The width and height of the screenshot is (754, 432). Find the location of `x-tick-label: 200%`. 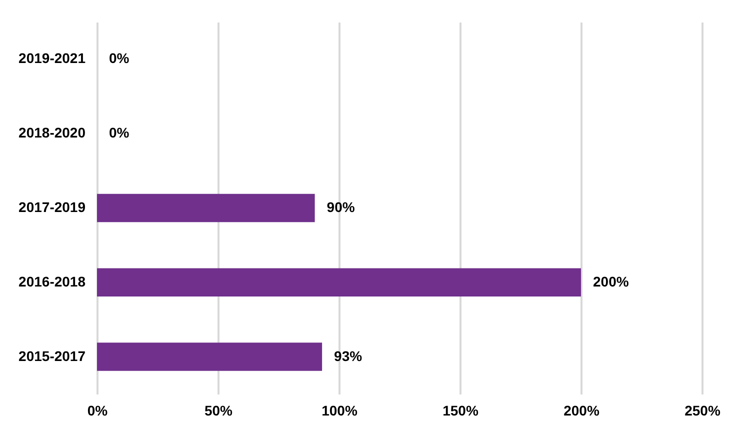

x-tick-label: 200% is located at coordinates (582, 410).